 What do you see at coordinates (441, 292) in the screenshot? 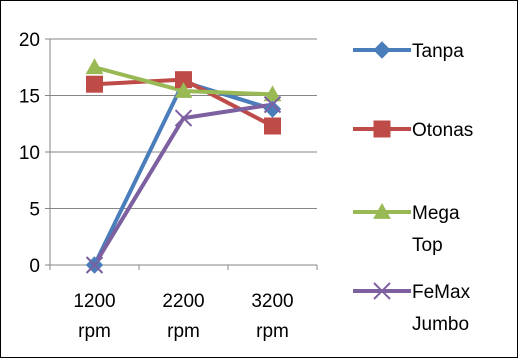
I see `legend-label: FeMax` at bounding box center [441, 292].